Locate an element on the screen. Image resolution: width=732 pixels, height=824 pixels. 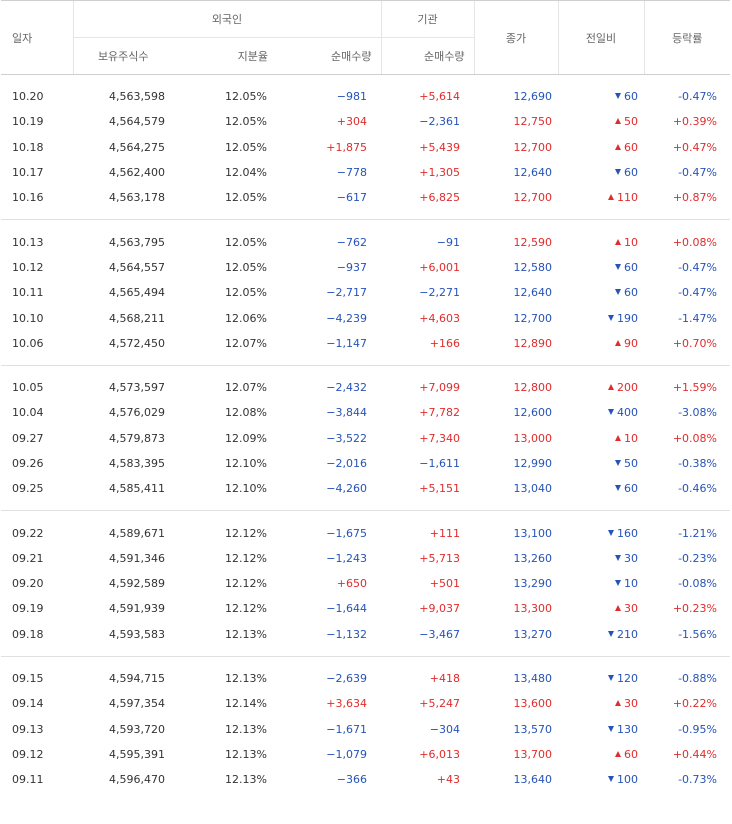
cell-close-value: 13,480 is located at coordinates (533, 679).